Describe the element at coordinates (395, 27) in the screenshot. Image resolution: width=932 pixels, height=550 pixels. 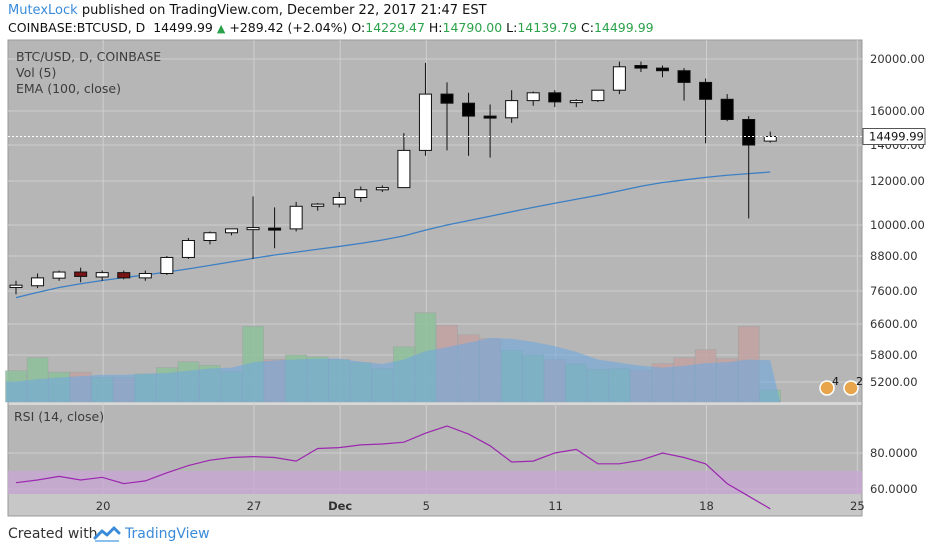
I see `open-value: 14229.47` at that location.